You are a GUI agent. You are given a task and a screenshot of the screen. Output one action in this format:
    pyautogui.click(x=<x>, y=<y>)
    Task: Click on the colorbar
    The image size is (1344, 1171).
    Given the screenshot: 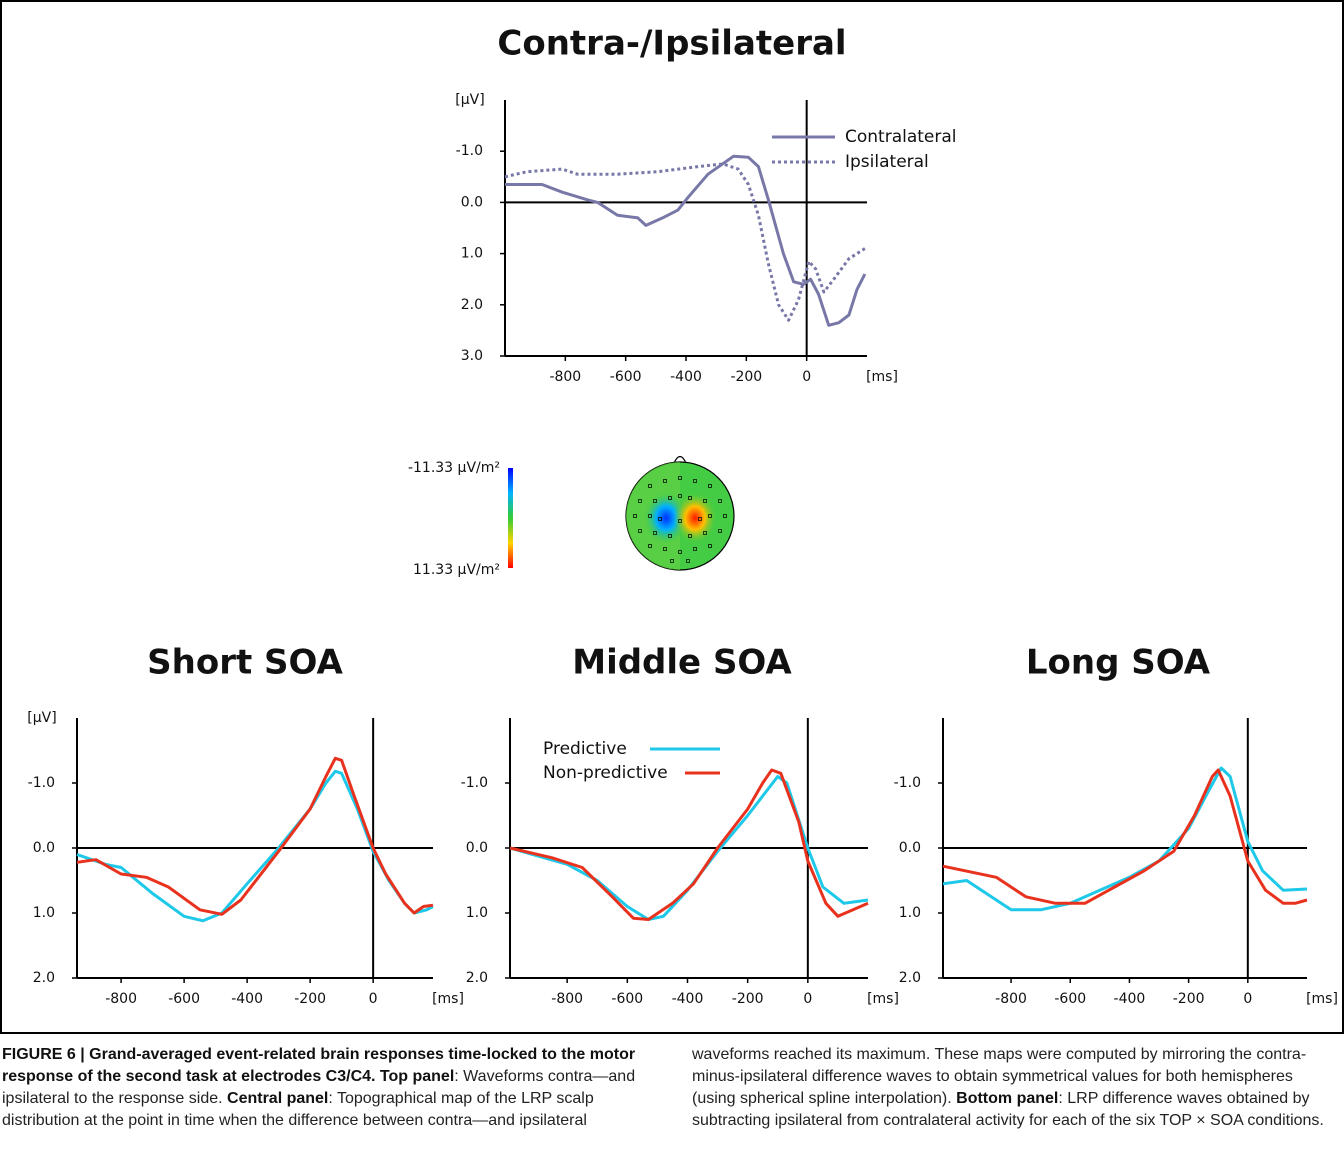 What is the action you would take?
    pyautogui.click(x=510, y=518)
    